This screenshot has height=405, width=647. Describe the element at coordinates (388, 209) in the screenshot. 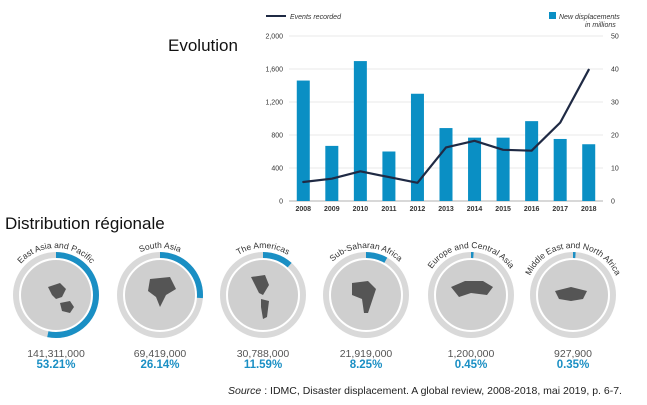

I see `x-tick-label: 2011` at that location.